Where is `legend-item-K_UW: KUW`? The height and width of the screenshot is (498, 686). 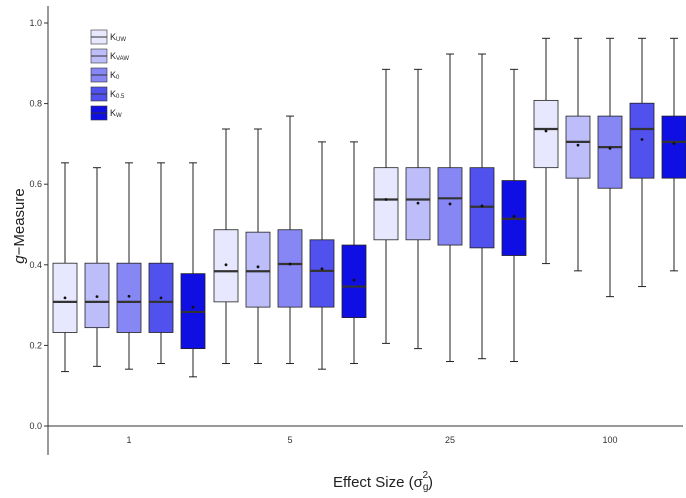 legend-item-K_UW: KUW is located at coordinates (108, 37).